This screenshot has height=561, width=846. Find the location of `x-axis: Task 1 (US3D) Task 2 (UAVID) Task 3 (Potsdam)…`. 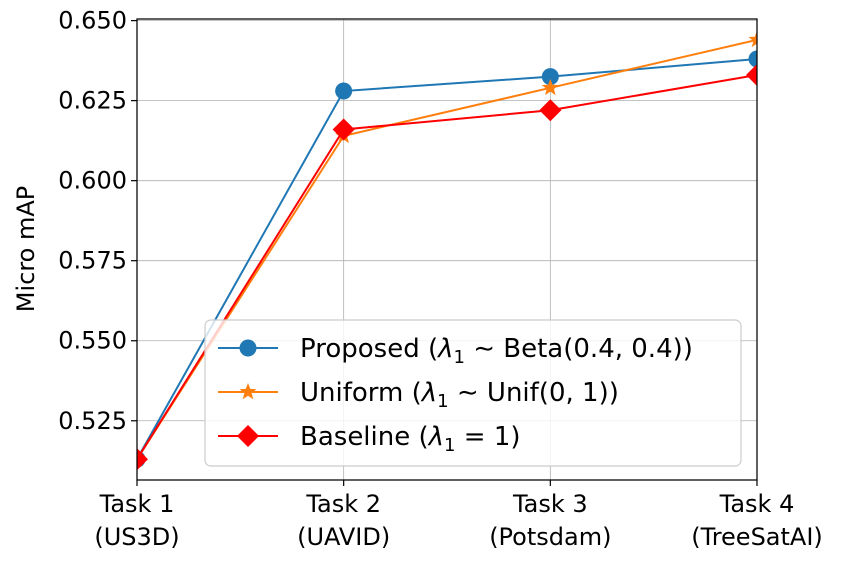

x-axis: Task 1 (US3D) Task 2 (UAVID) Task 3 (Potsdam)… is located at coordinates (458, 515).